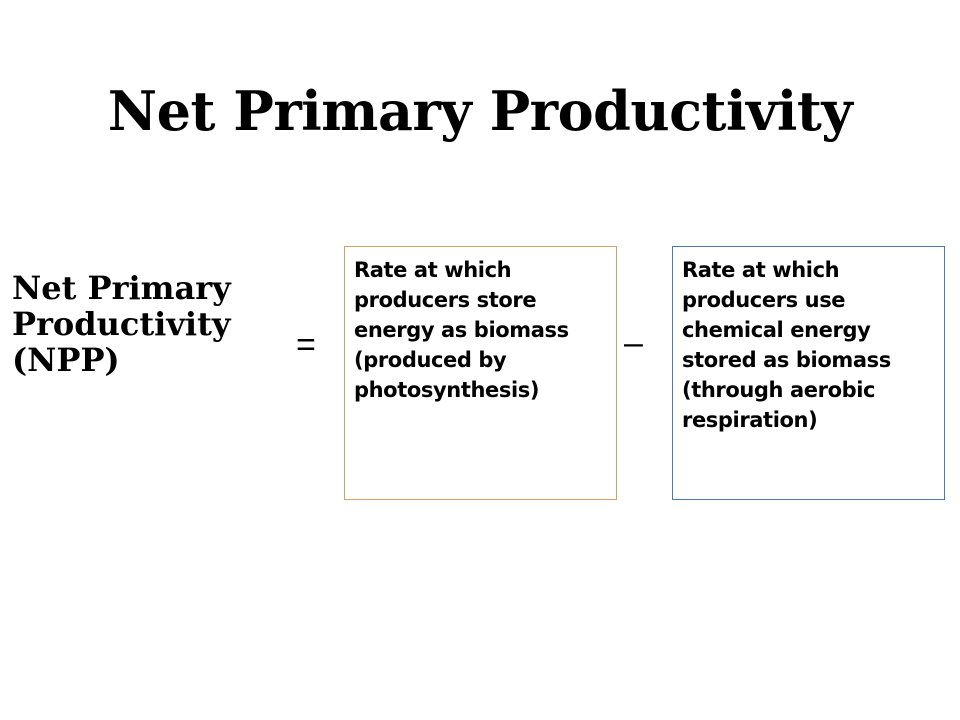  Describe the element at coordinates (779, 390) in the screenshot. I see `respiration-box-line: (through aerobic` at that location.